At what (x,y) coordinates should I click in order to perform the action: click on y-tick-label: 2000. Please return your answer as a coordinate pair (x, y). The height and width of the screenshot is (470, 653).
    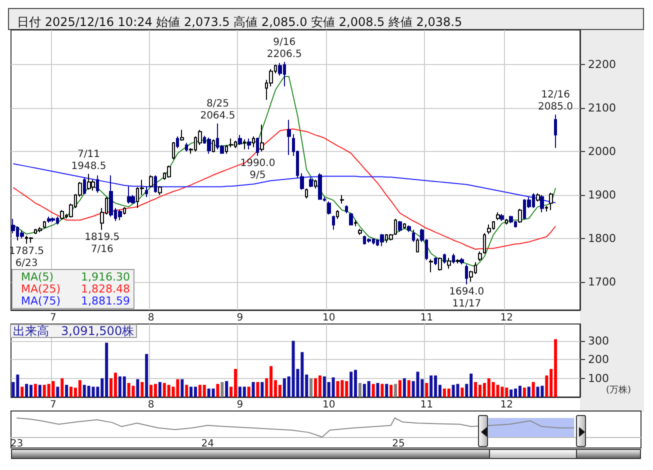
    Looking at the image, I should click on (602, 151).